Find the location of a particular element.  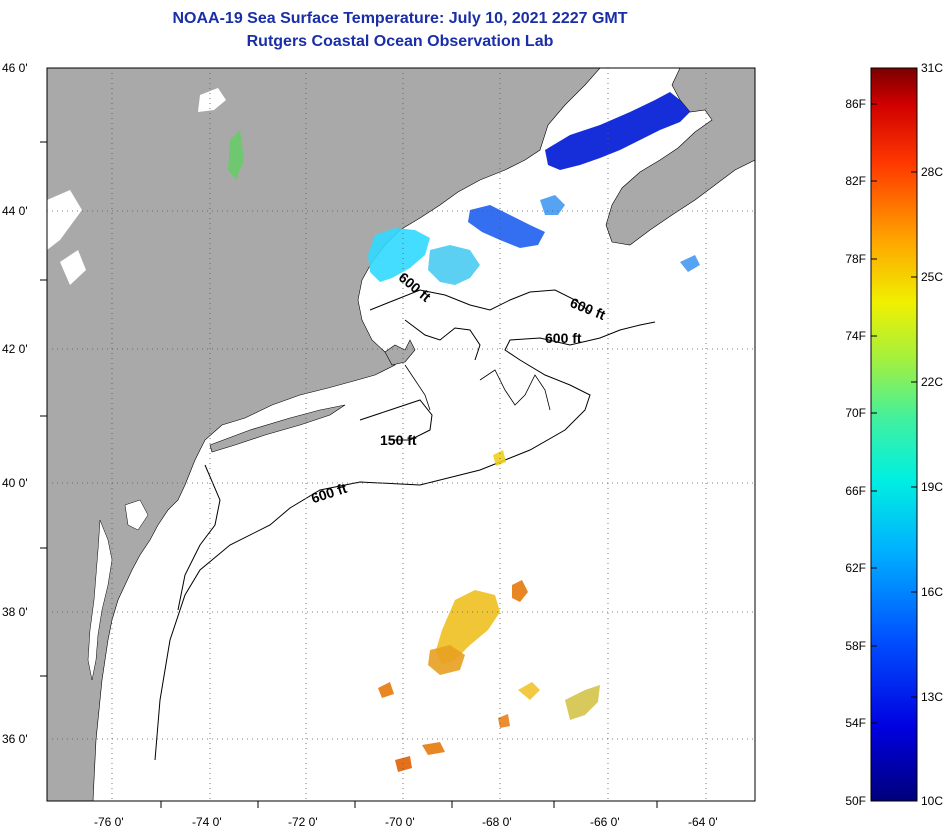

colorbar-label-c: 10C is located at coordinates (932, 801).